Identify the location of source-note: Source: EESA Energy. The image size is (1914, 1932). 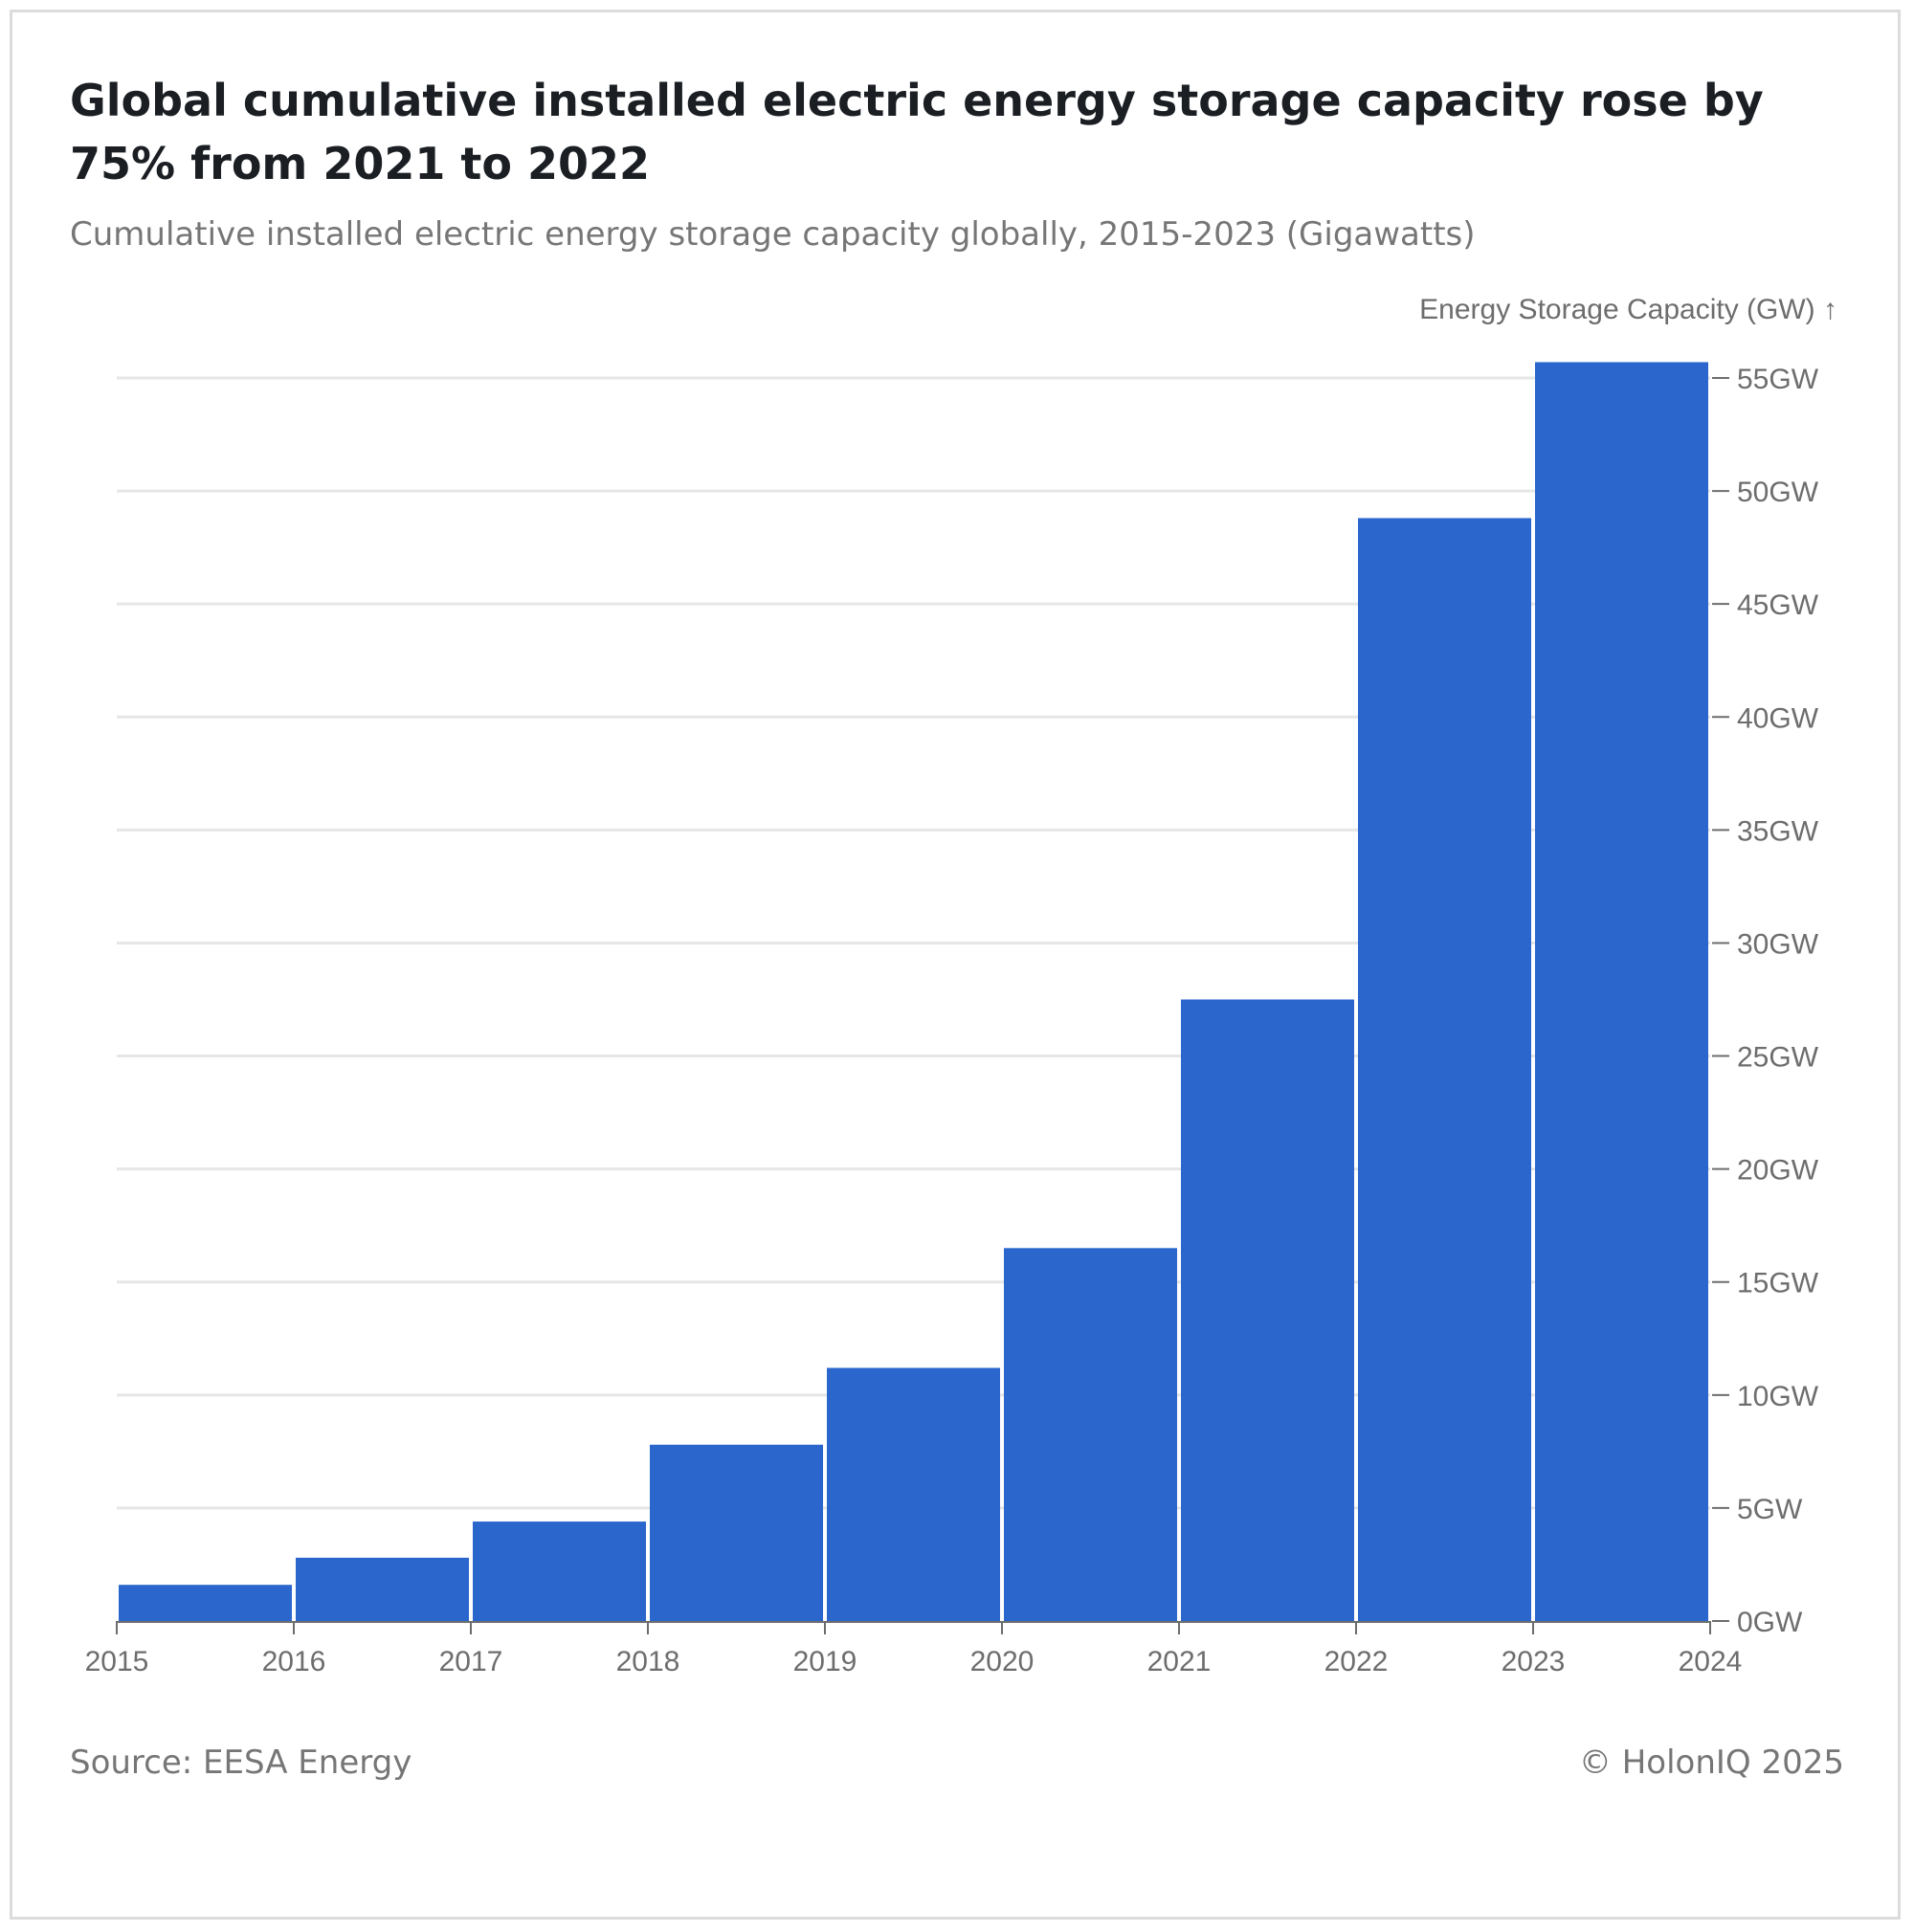
(241, 1762).